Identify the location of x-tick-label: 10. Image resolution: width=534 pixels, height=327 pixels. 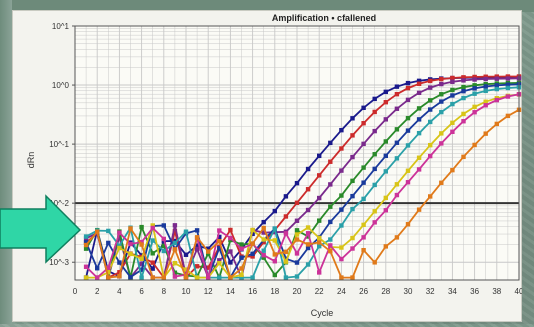
(186, 291).